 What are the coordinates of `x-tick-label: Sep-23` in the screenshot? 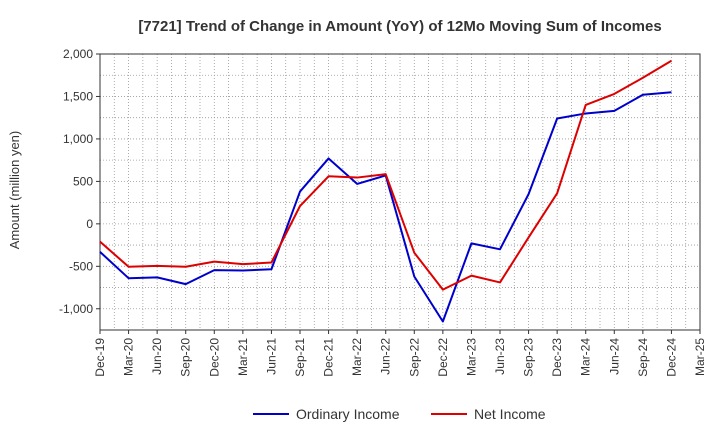 It's located at (529, 357).